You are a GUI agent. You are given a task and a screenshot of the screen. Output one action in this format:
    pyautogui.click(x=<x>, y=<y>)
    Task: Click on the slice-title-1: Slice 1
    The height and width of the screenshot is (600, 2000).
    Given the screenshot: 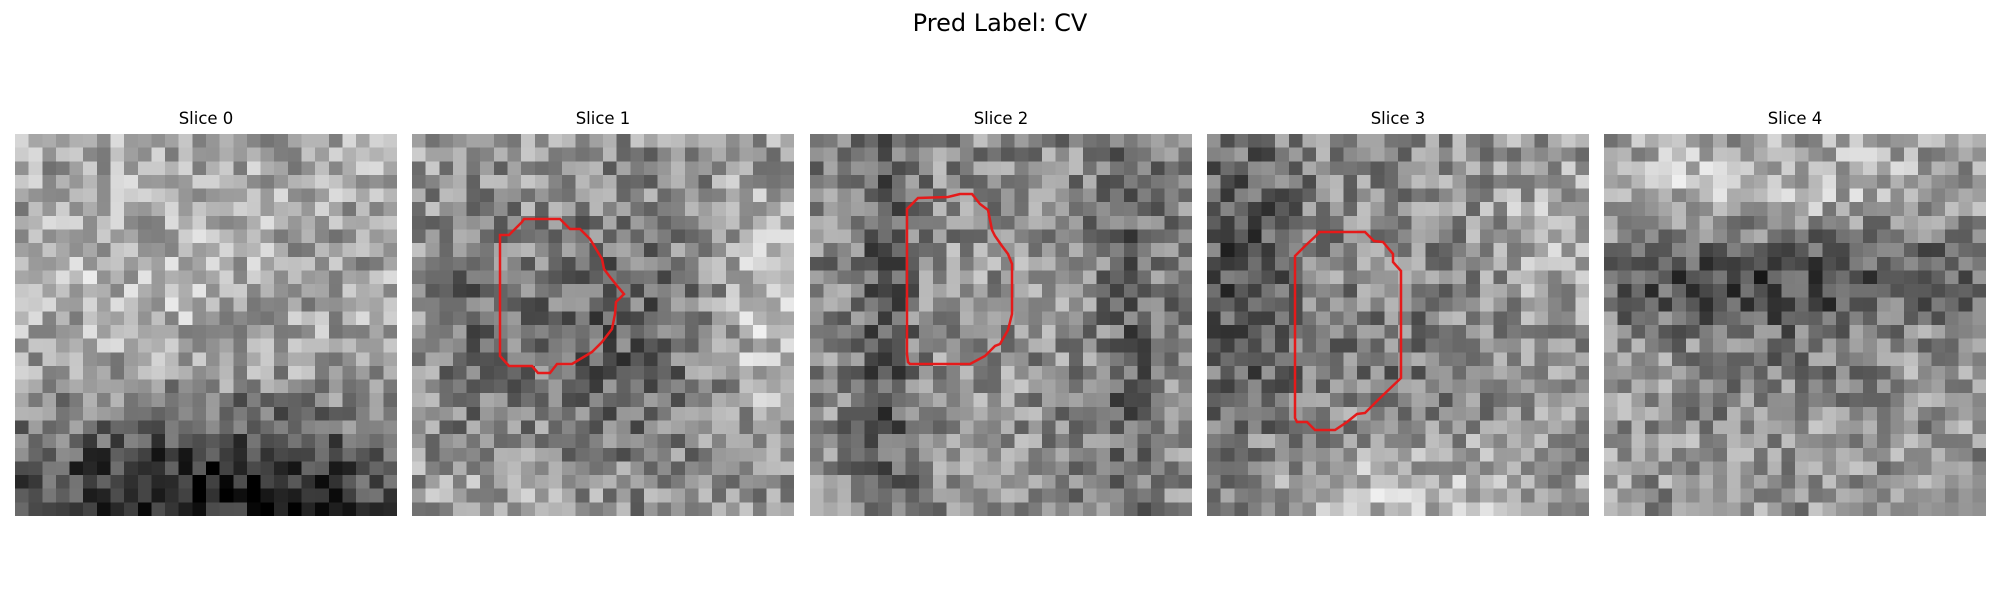 What is the action you would take?
    pyautogui.click(x=603, y=118)
    